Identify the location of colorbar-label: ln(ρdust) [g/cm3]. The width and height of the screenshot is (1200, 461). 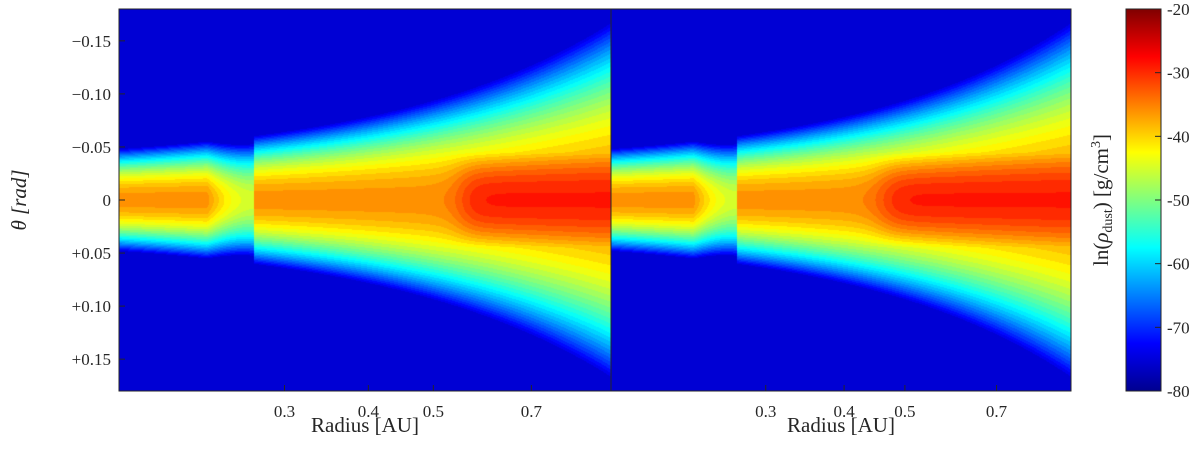
(1102, 200).